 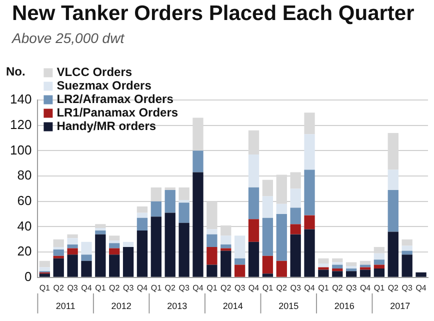 I want to click on y-tick-label: 60, so click(x=24, y=200).